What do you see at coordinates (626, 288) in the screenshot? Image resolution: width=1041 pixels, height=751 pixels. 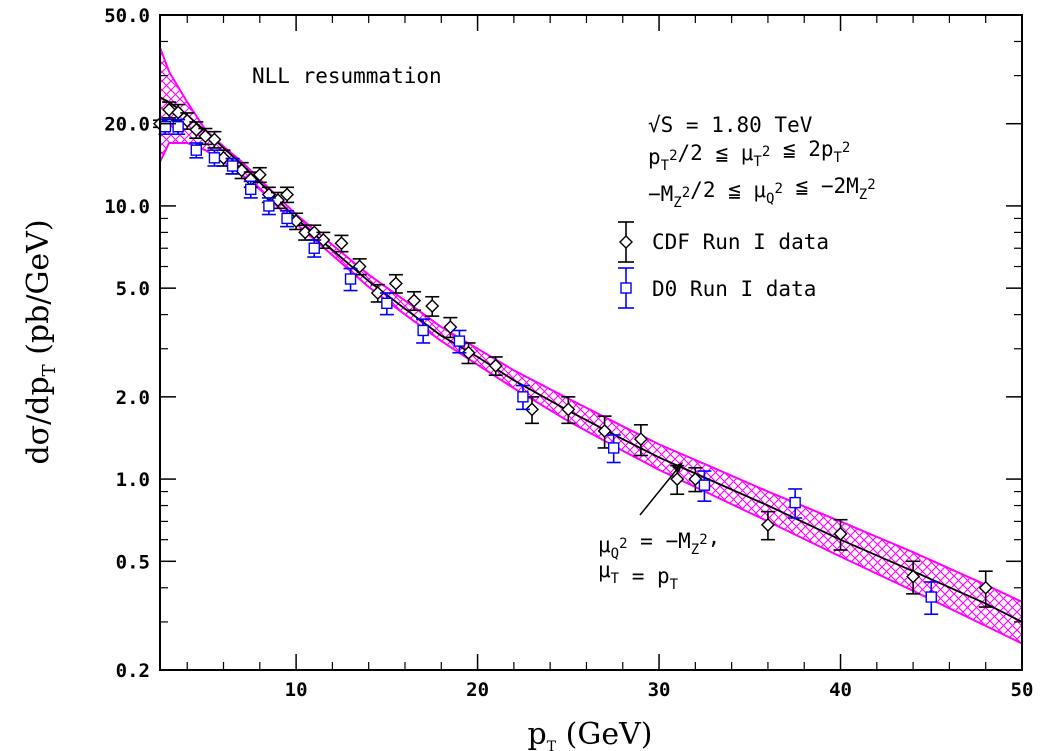 I see `legend-d0-marker` at bounding box center [626, 288].